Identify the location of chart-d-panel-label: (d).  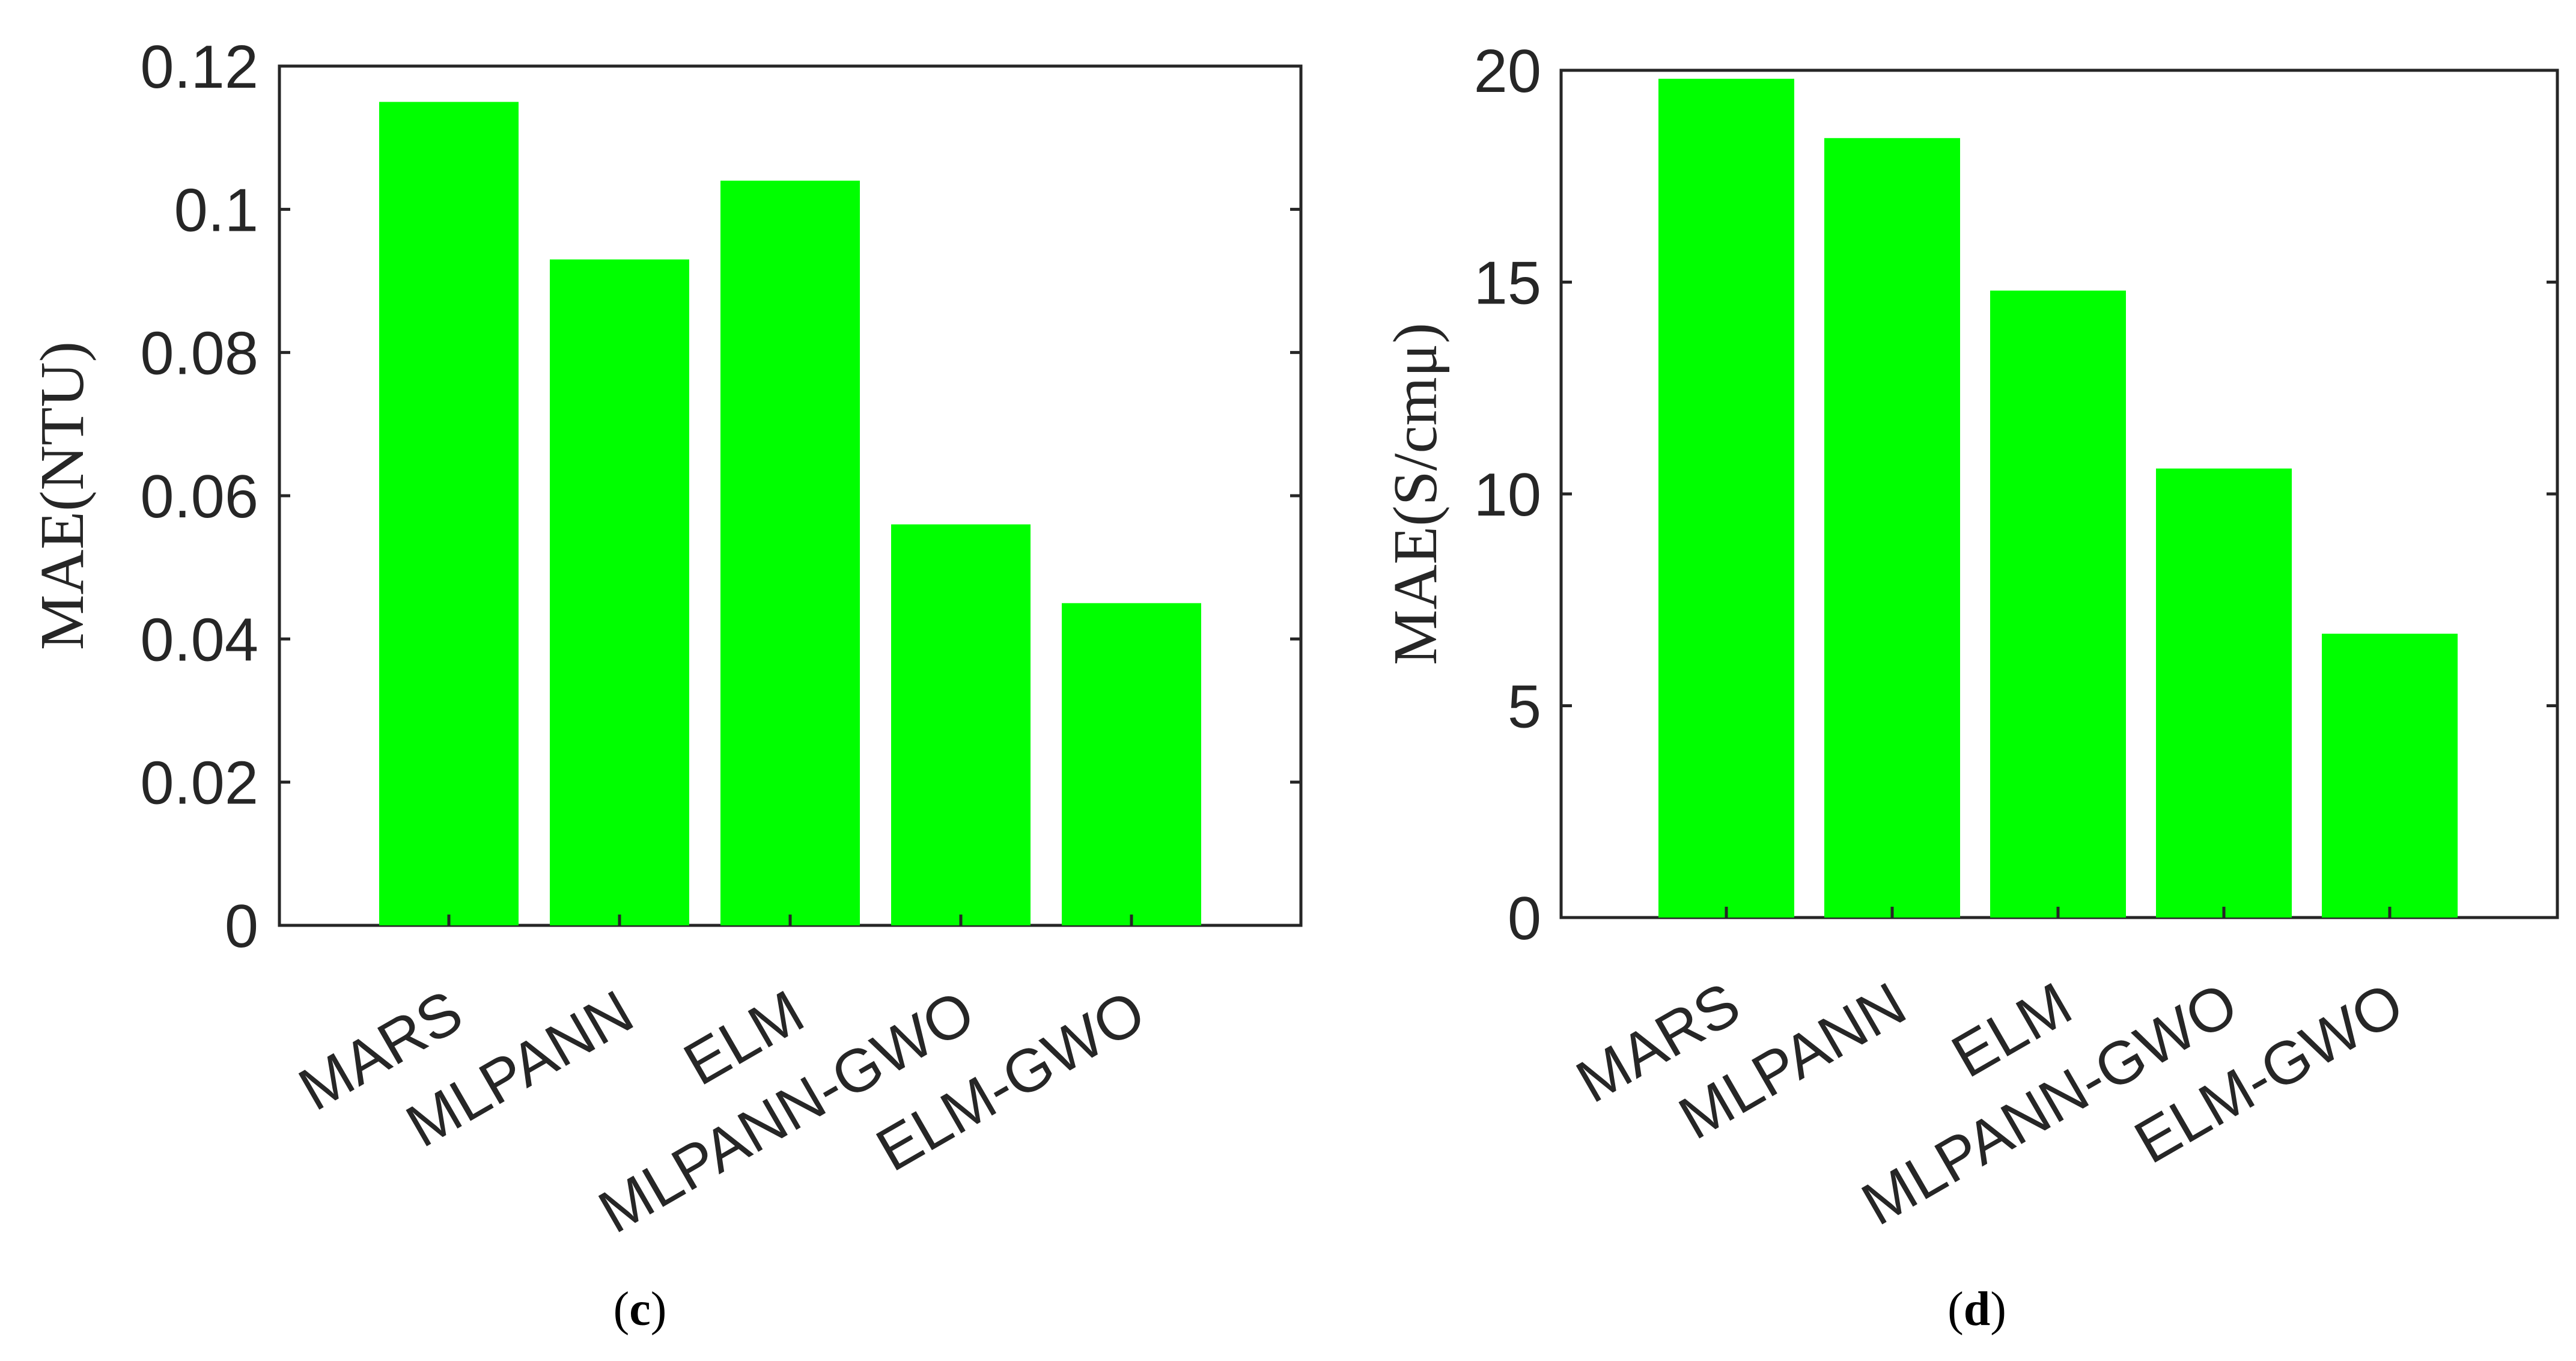
(1976, 1310).